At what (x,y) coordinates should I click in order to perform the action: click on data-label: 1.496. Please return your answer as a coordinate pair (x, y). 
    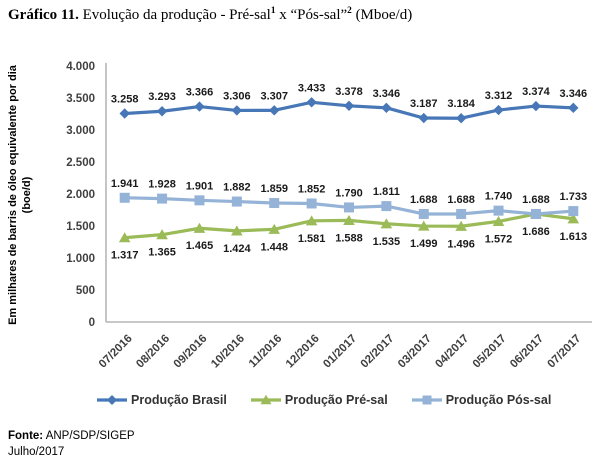
    Looking at the image, I should click on (461, 244).